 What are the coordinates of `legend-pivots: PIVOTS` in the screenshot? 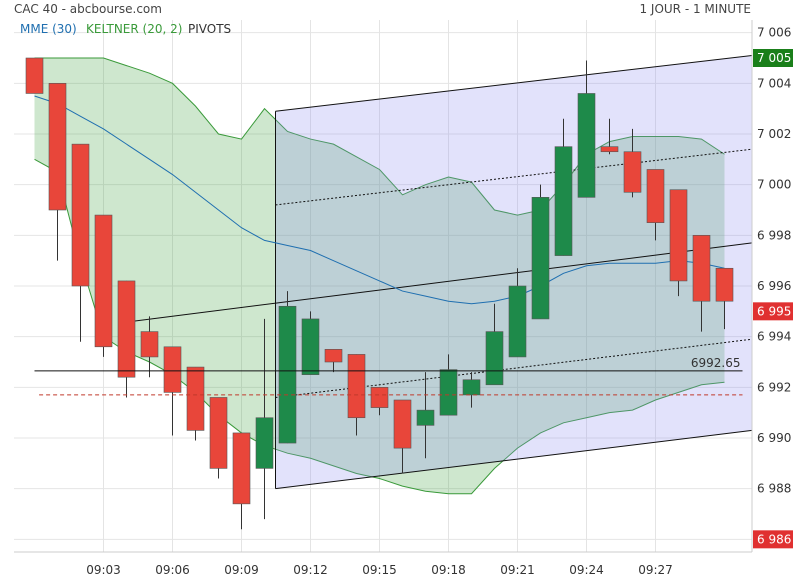 It's located at (209, 29).